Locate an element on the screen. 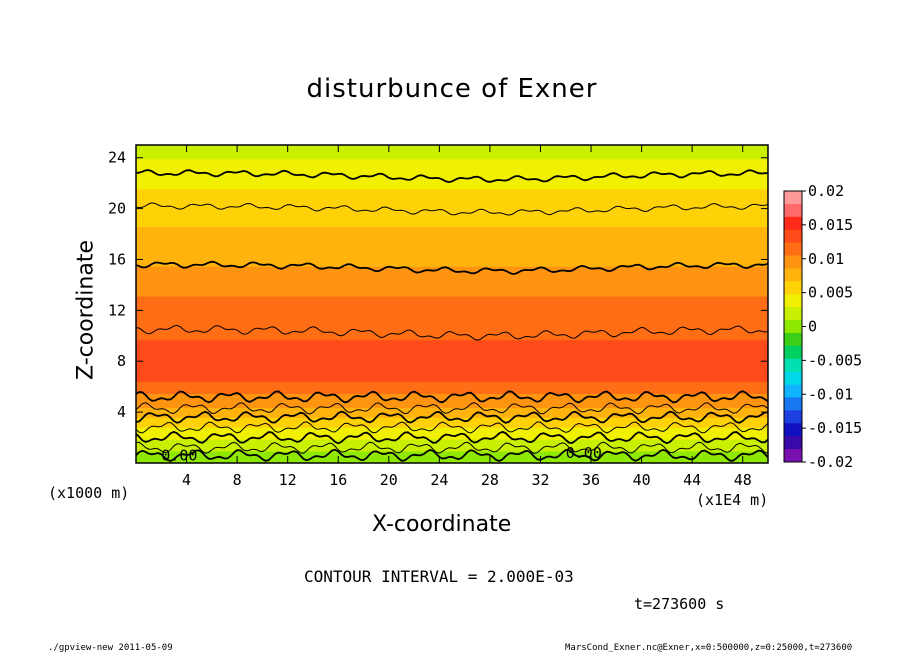 Image resolution: width=904 pixels, height=654 pixels. x-tick-label: 32 is located at coordinates (540, 480).